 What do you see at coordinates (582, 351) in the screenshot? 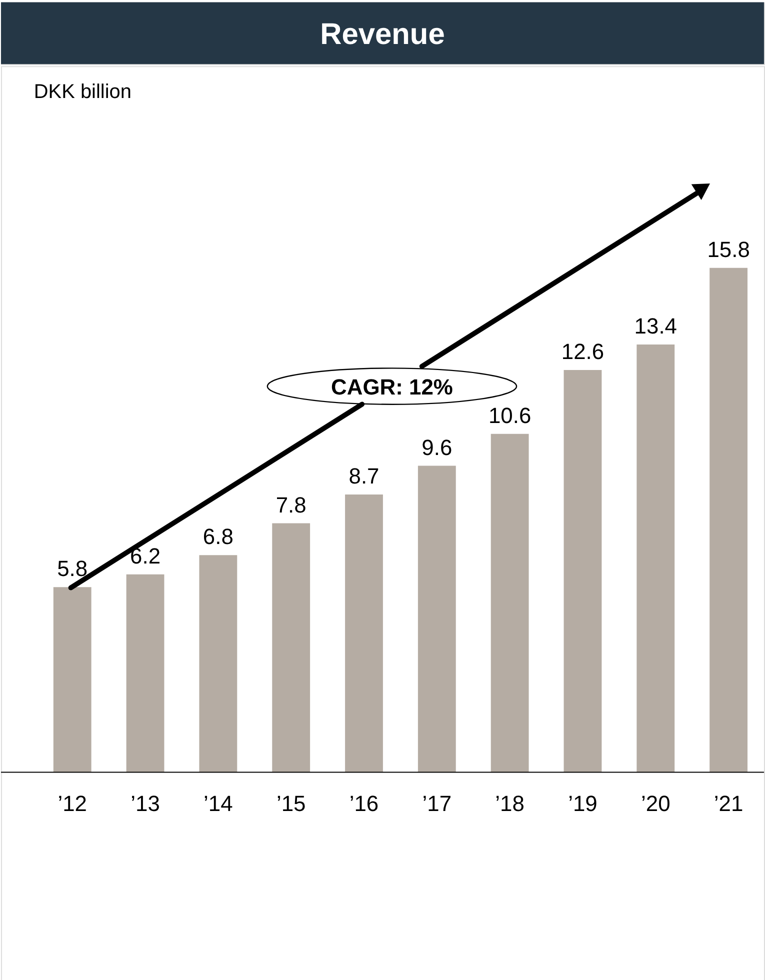
I see `data-label: 12.6` at bounding box center [582, 351].